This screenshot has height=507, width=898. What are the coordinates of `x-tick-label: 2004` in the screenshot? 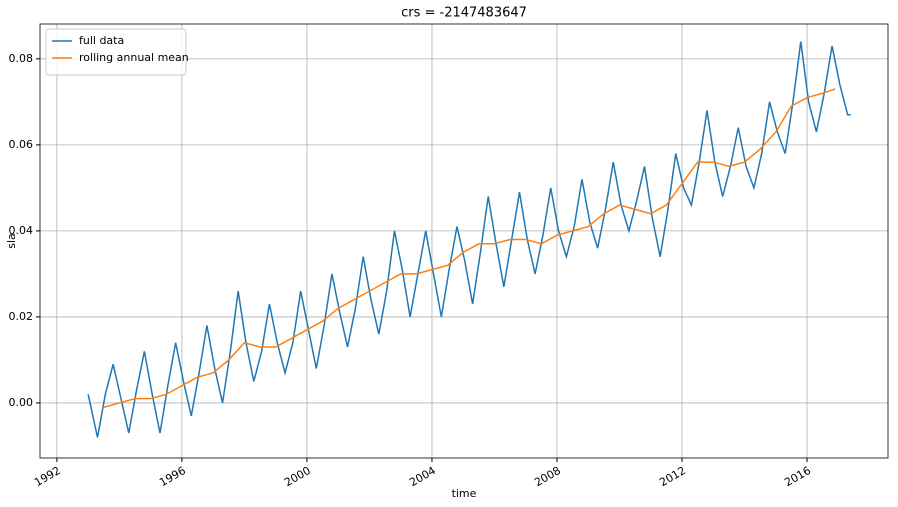 It's located at (422, 476).